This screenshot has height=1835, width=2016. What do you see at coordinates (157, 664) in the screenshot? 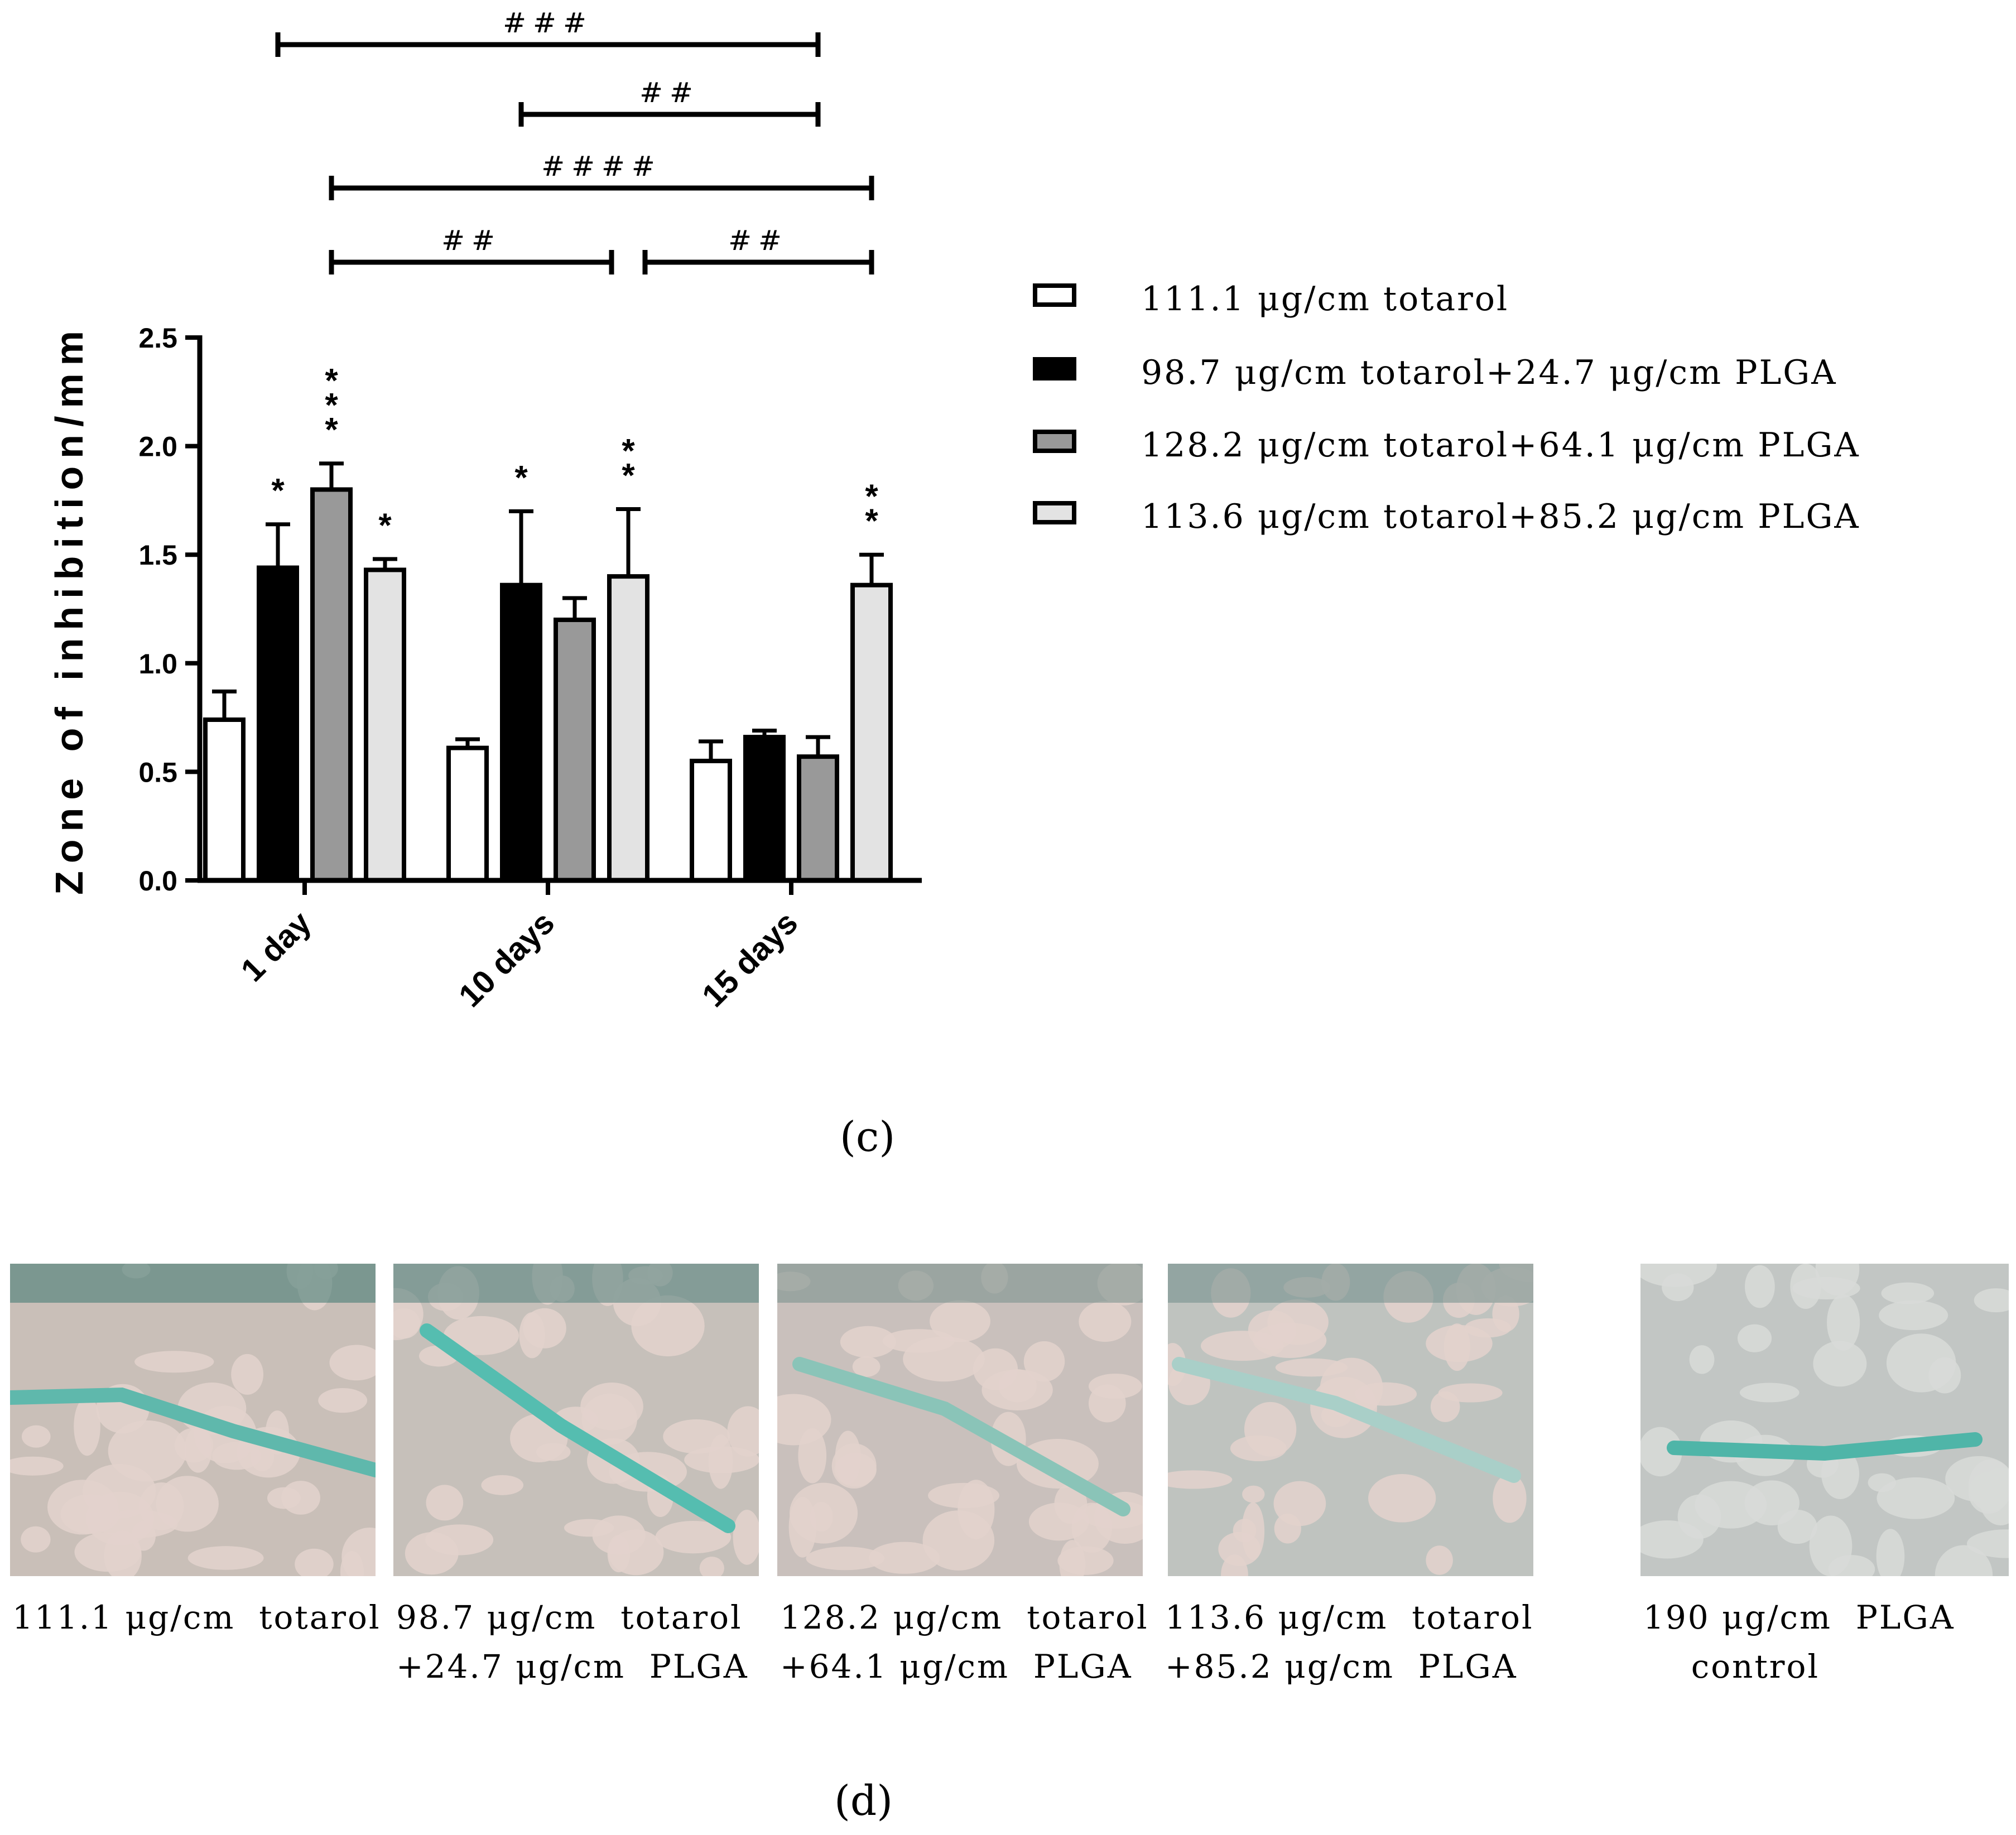
I see `y-tick-label: 1.0` at bounding box center [157, 664].